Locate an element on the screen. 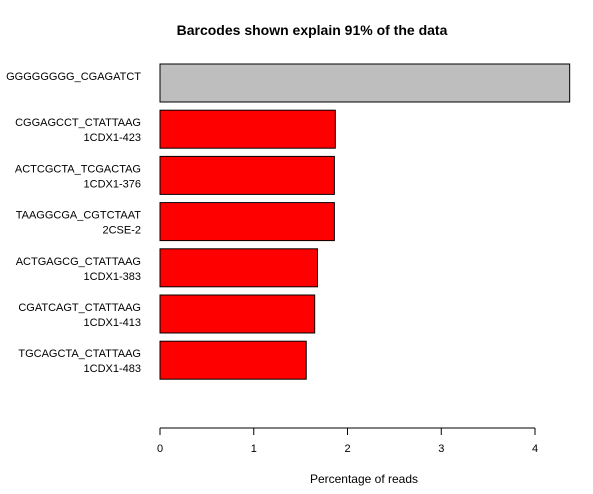  x-tick-label-1: 1 is located at coordinates (254, 449).